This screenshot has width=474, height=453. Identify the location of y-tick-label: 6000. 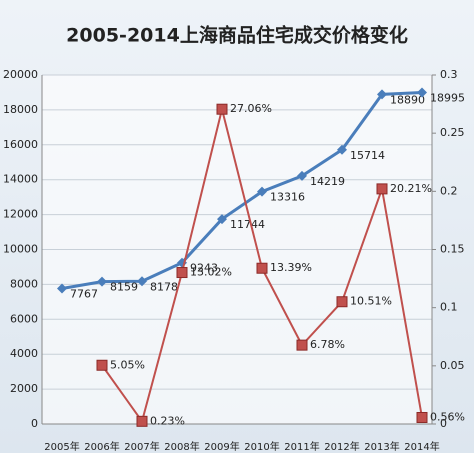
(24, 318).